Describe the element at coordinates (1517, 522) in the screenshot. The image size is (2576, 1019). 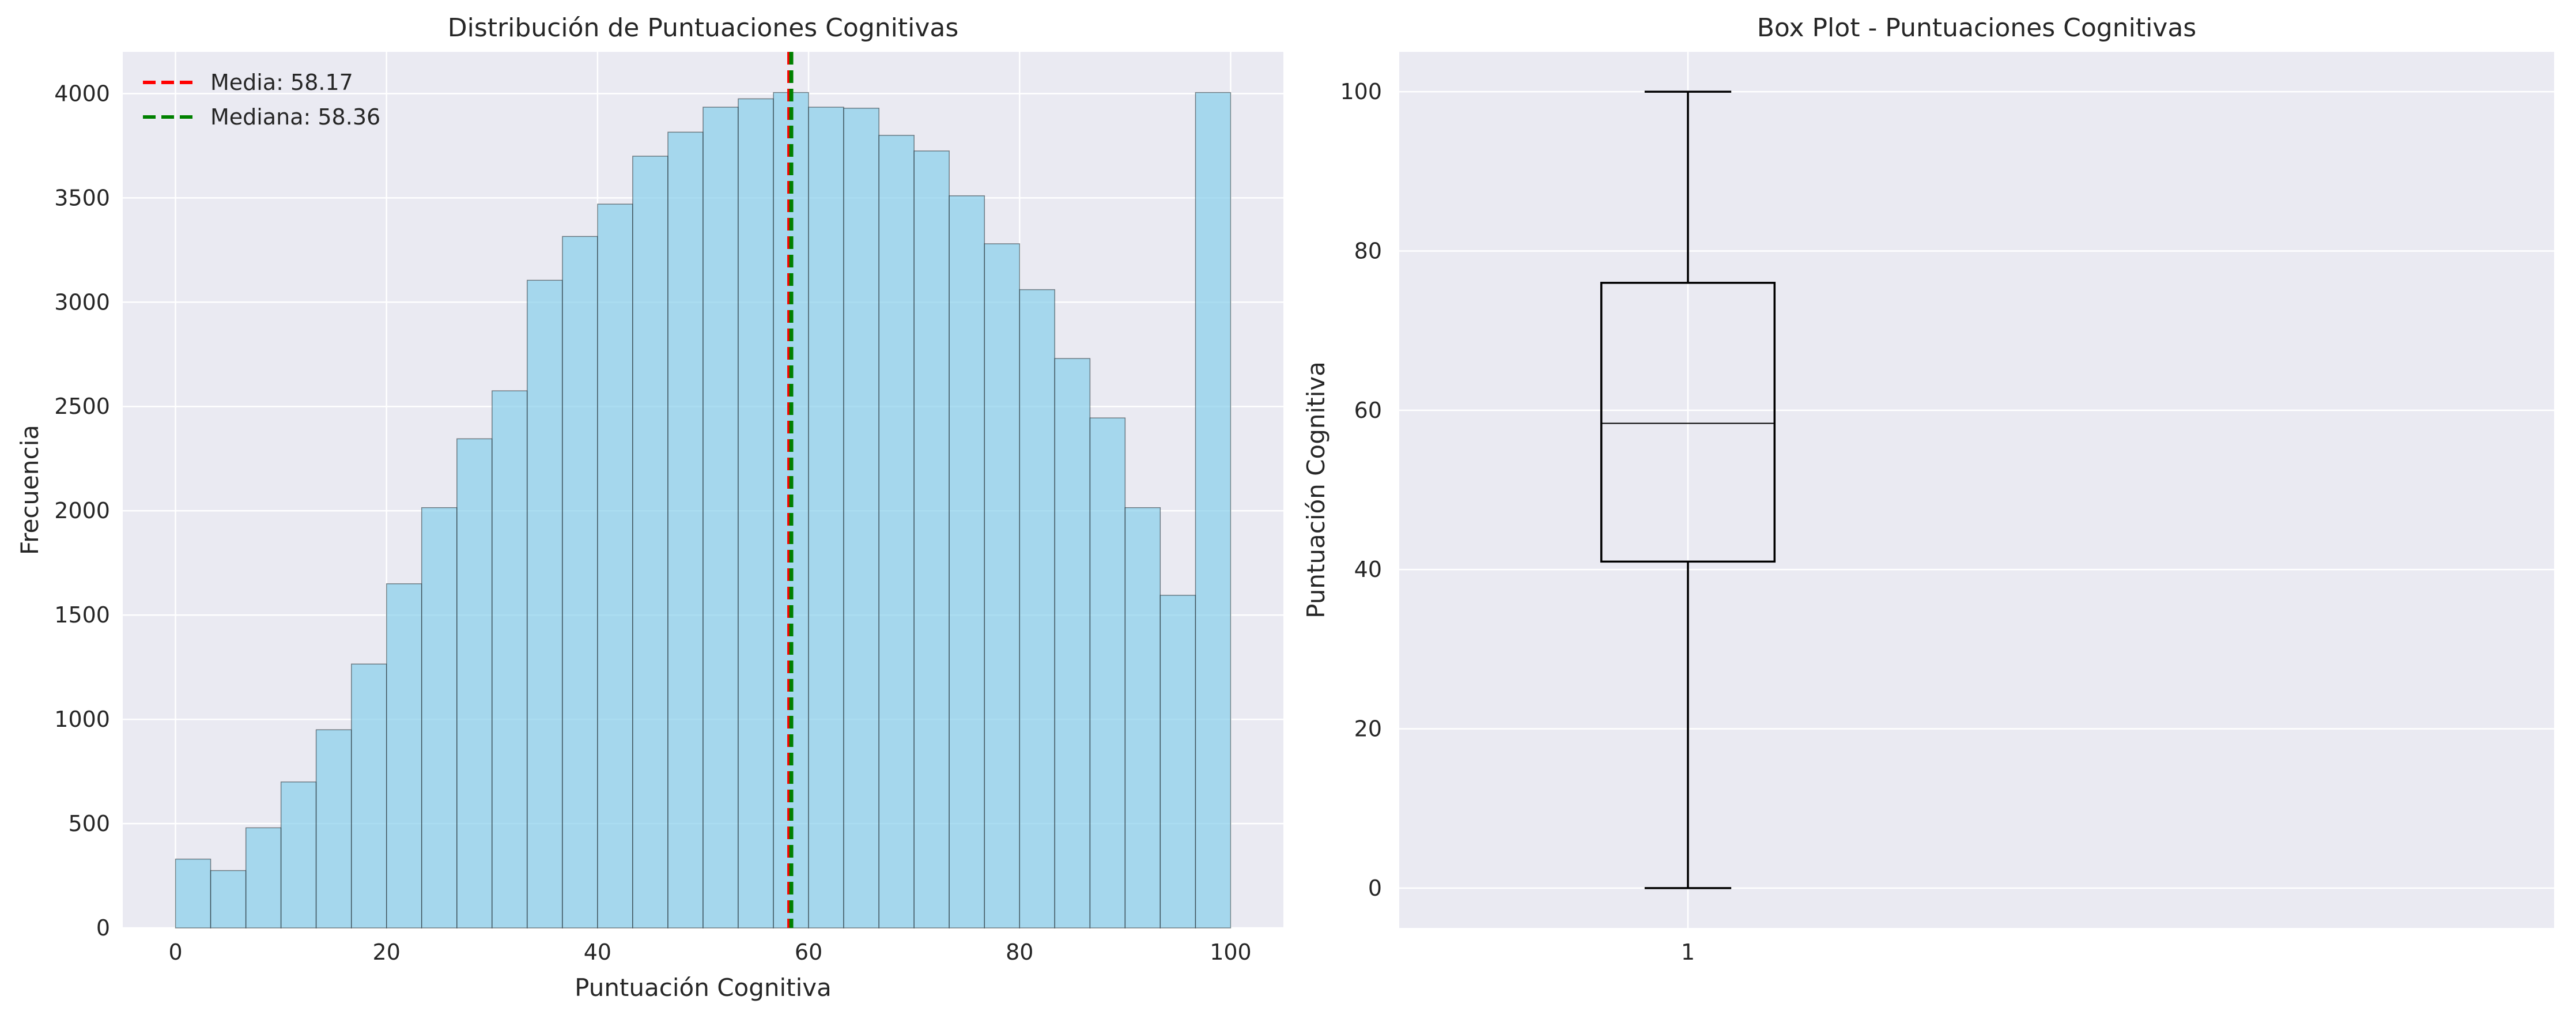
I see `boxplot-ticks: 1 0 20 40 60 80 100` at that location.